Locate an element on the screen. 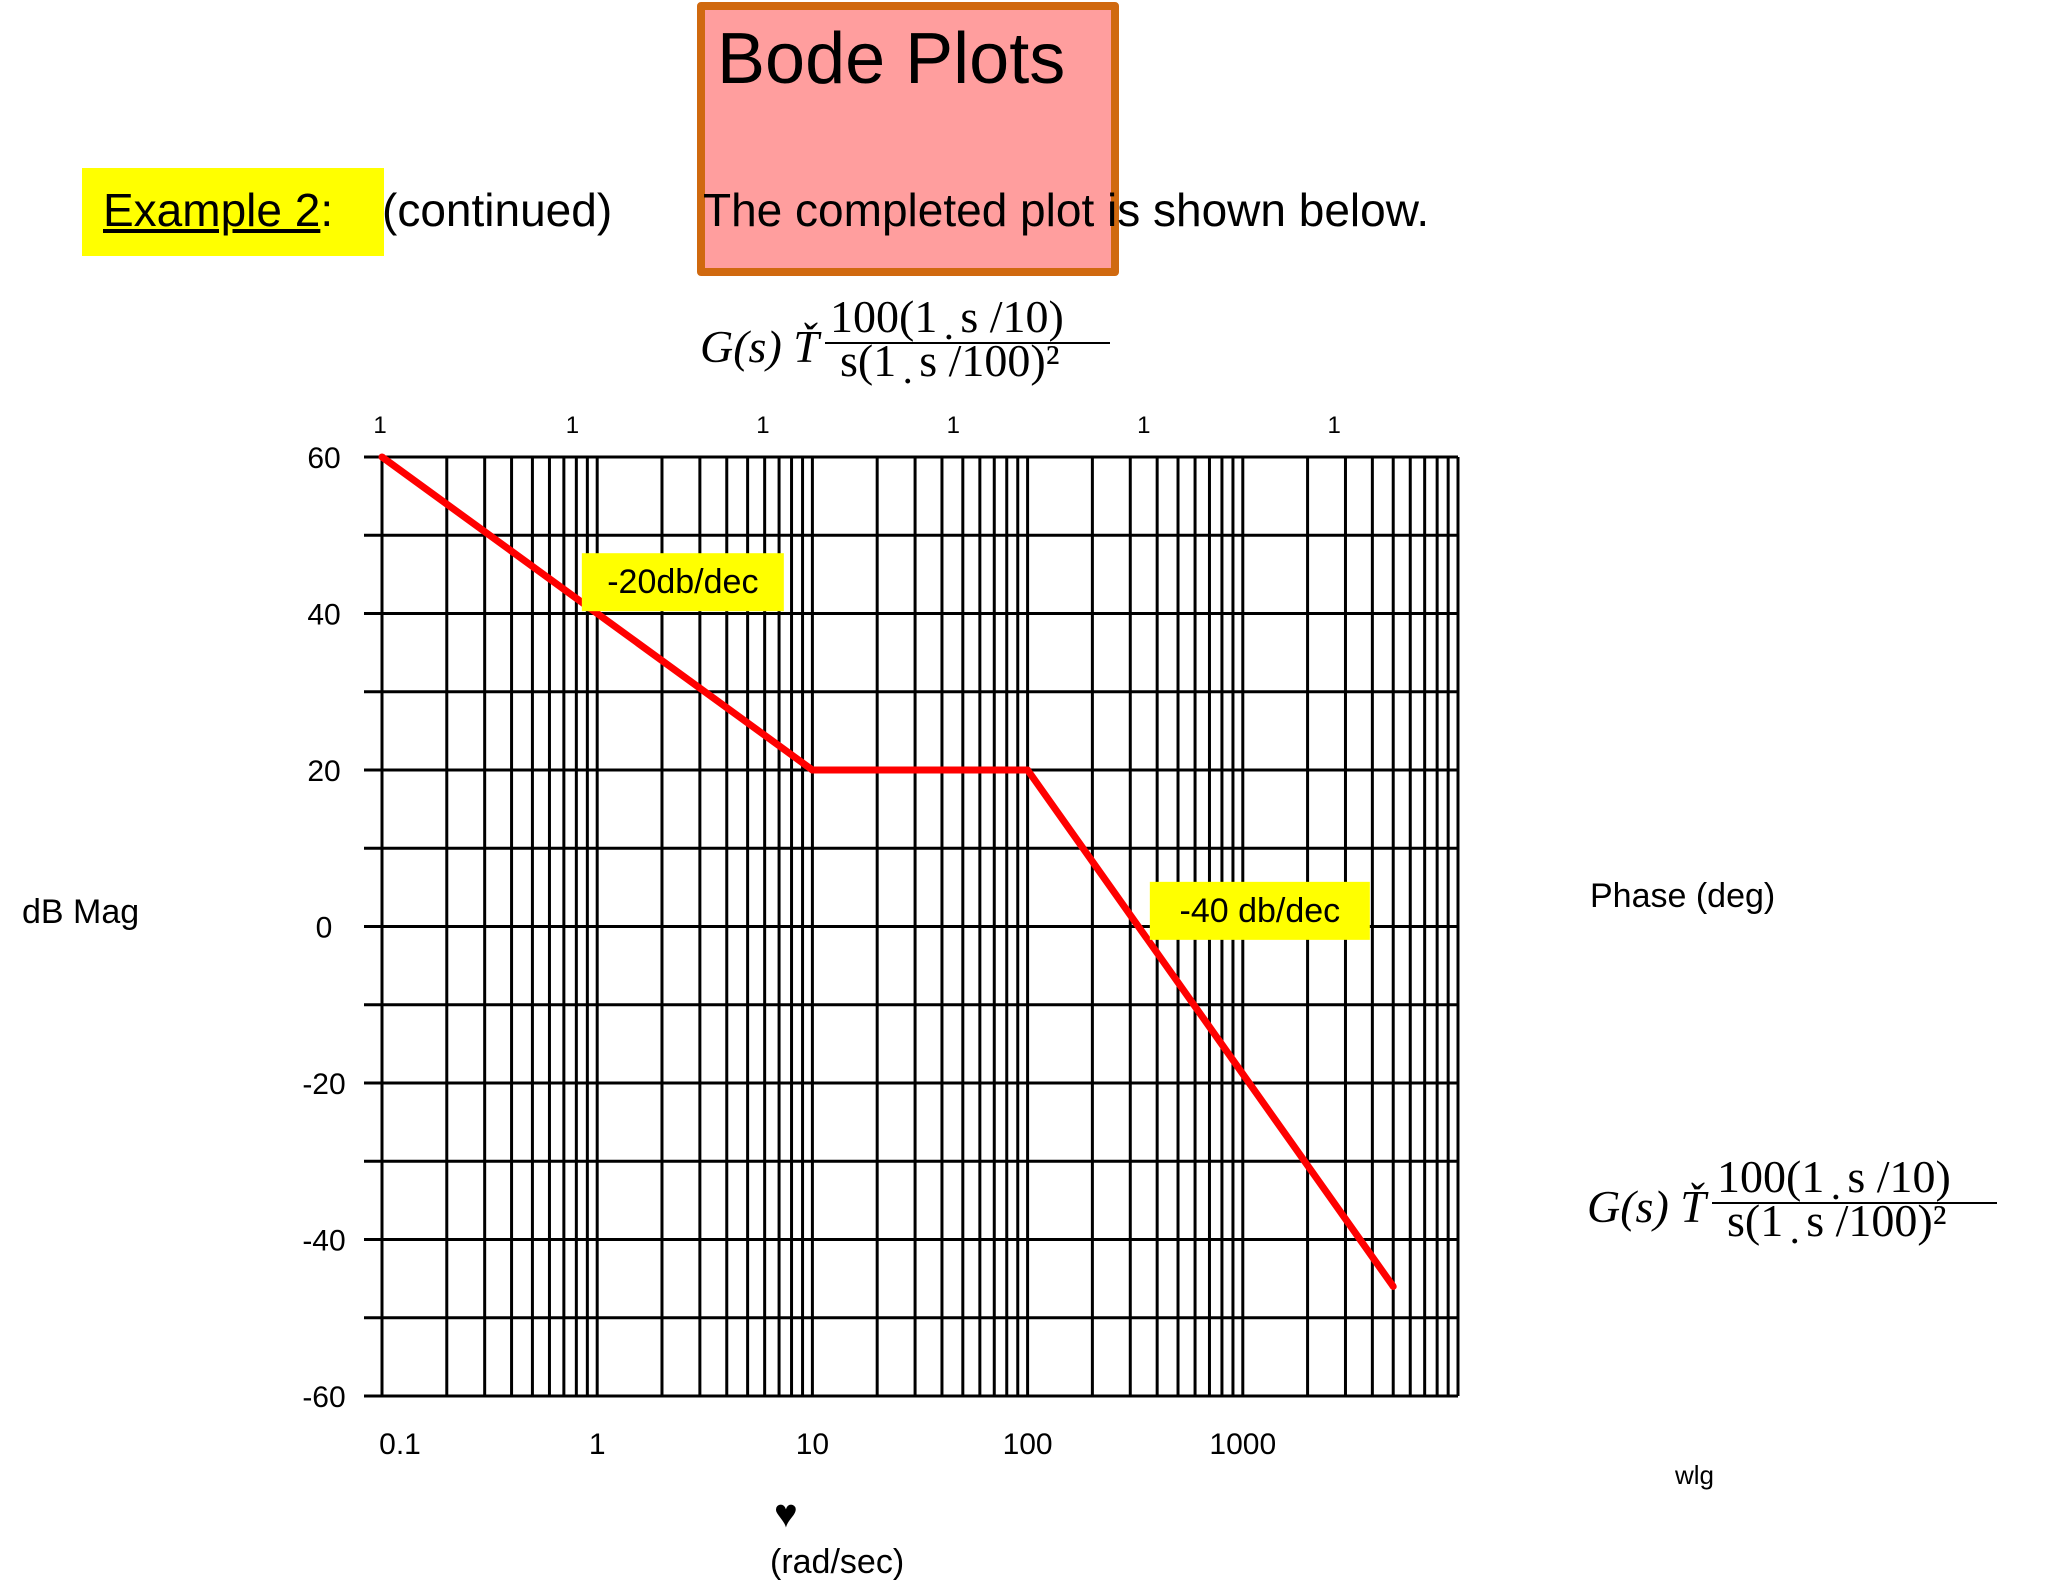  x-tick-label: 1000 is located at coordinates (1242, 1444).